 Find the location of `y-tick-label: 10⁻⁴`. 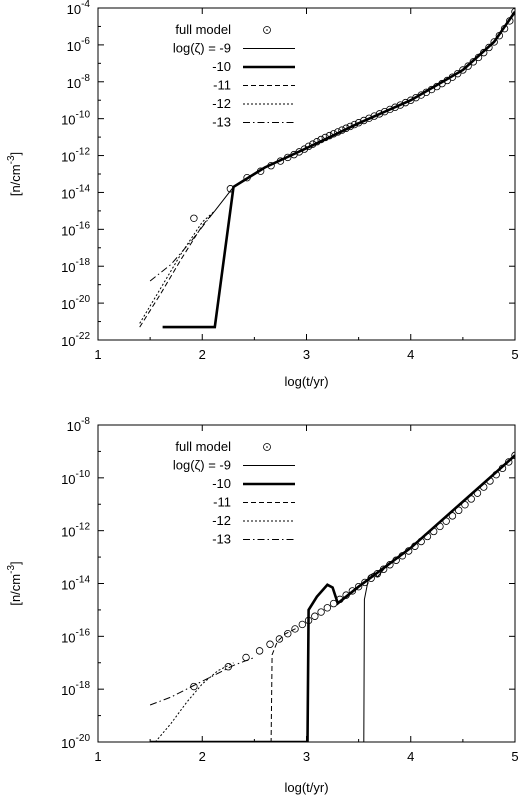

y-tick-label: 10⁻⁴ is located at coordinates (79, 8).